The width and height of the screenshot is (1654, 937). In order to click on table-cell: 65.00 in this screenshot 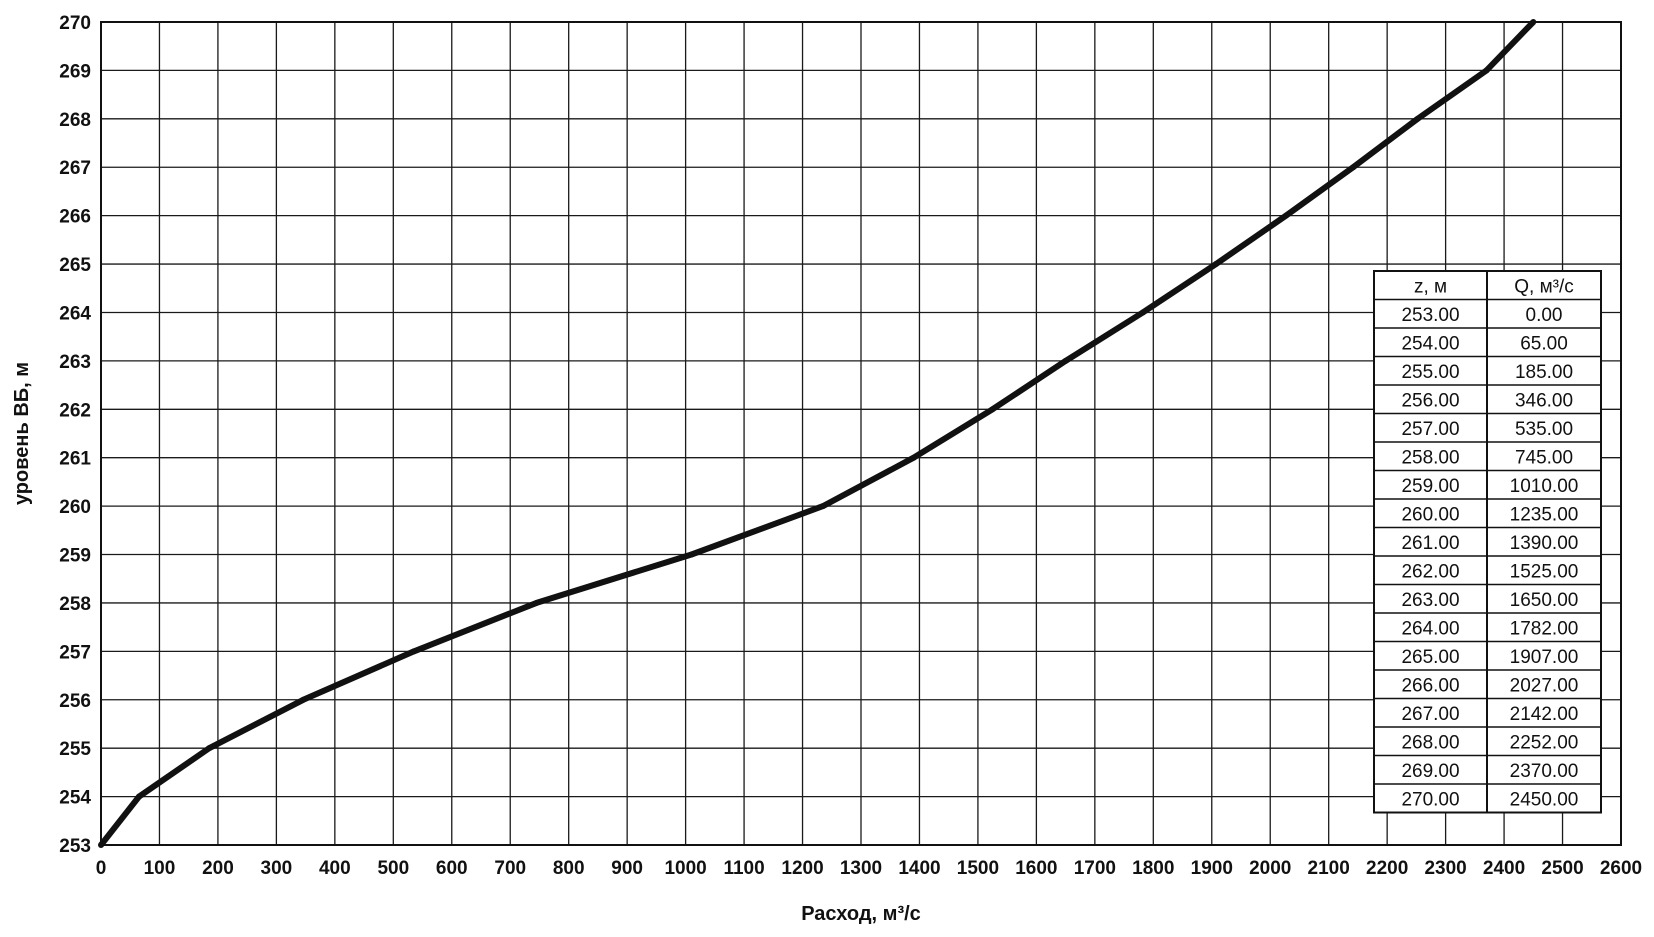, I will do `click(1544, 344)`.